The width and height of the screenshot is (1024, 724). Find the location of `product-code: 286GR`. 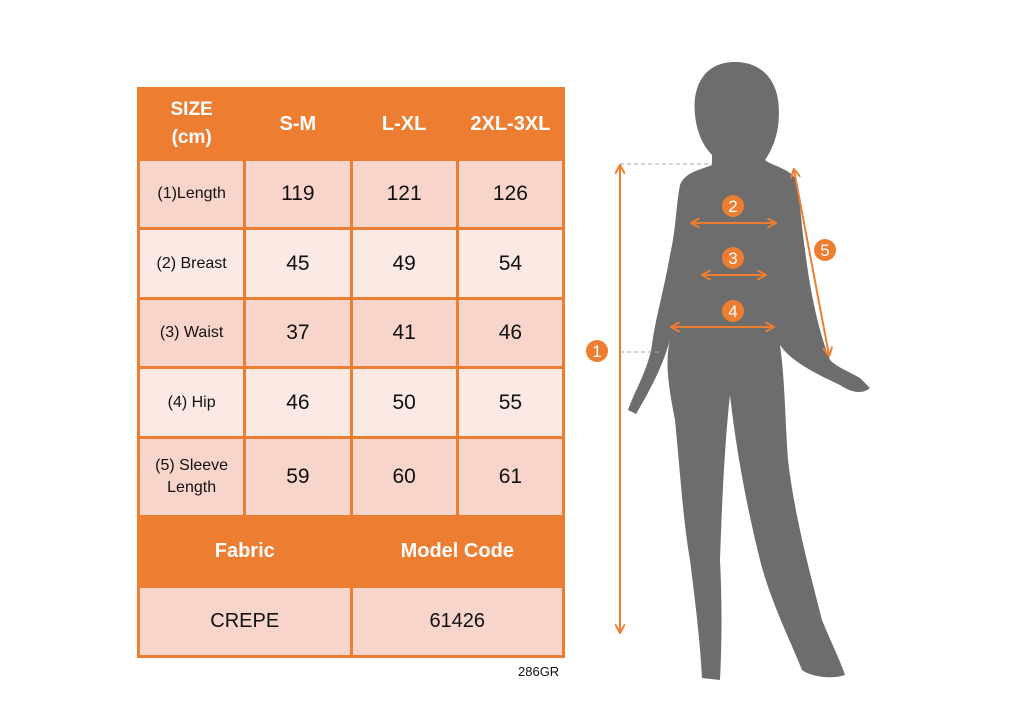

product-code: 286GR is located at coordinates (539, 671).